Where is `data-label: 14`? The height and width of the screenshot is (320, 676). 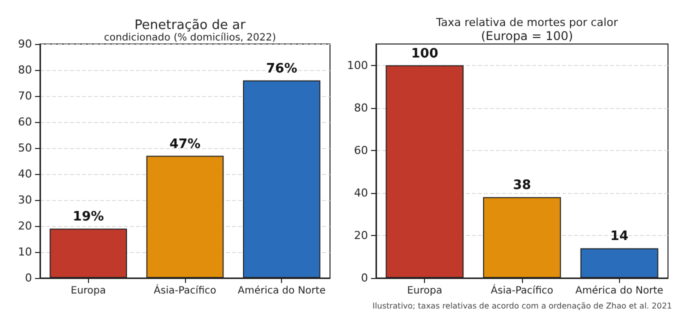
data-label: 14 is located at coordinates (619, 236).